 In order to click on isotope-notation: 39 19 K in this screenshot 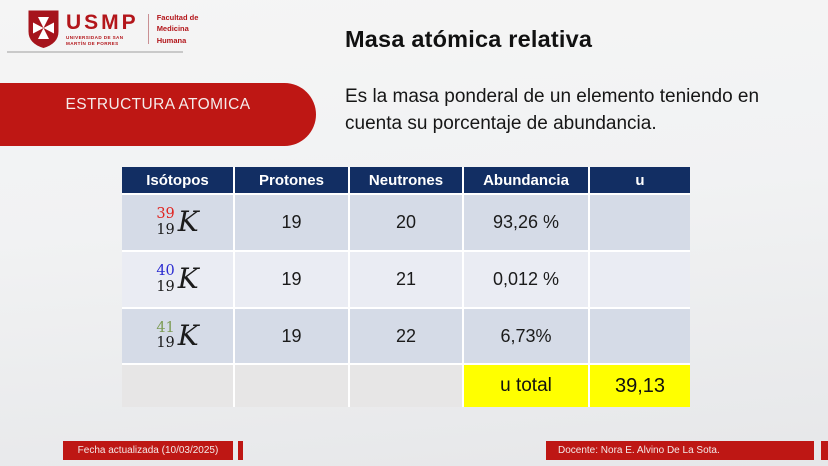, I will do `click(177, 222)`.